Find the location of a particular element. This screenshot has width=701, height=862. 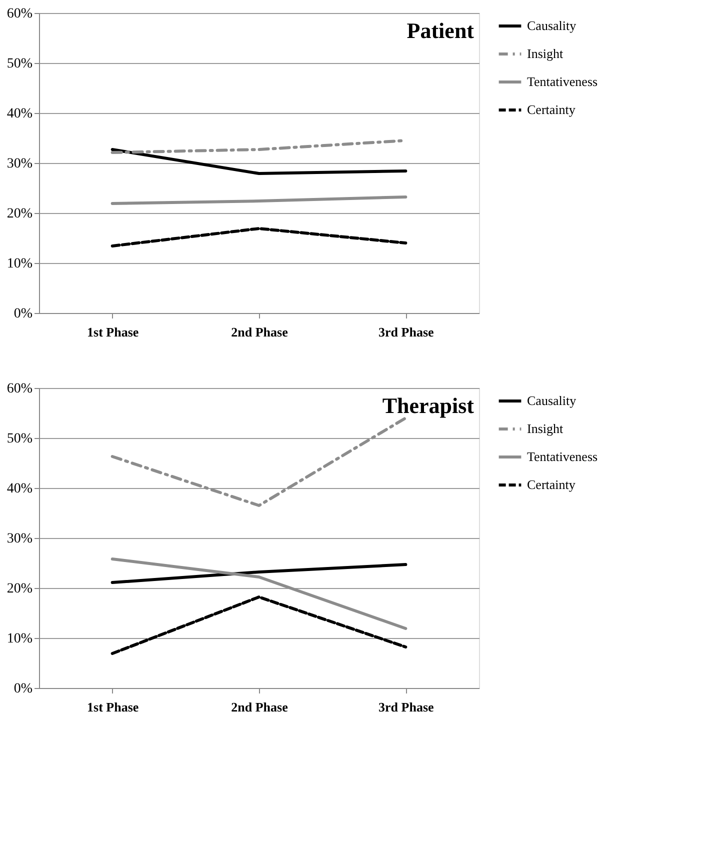

chart-title: Patient is located at coordinates (440, 30).